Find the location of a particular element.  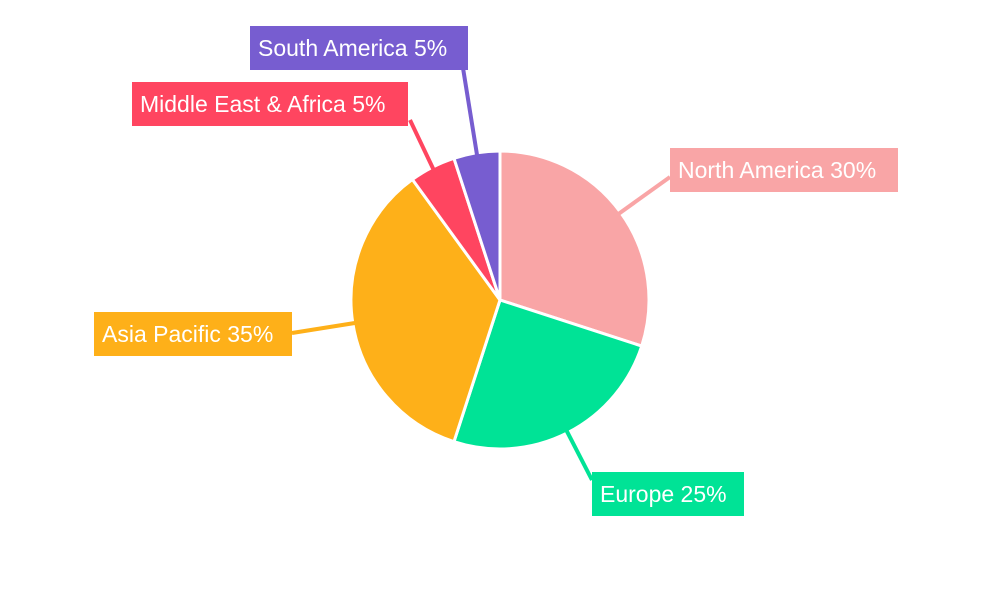

label-asia-pacific: Asia Pacific 35% is located at coordinates (193, 334).